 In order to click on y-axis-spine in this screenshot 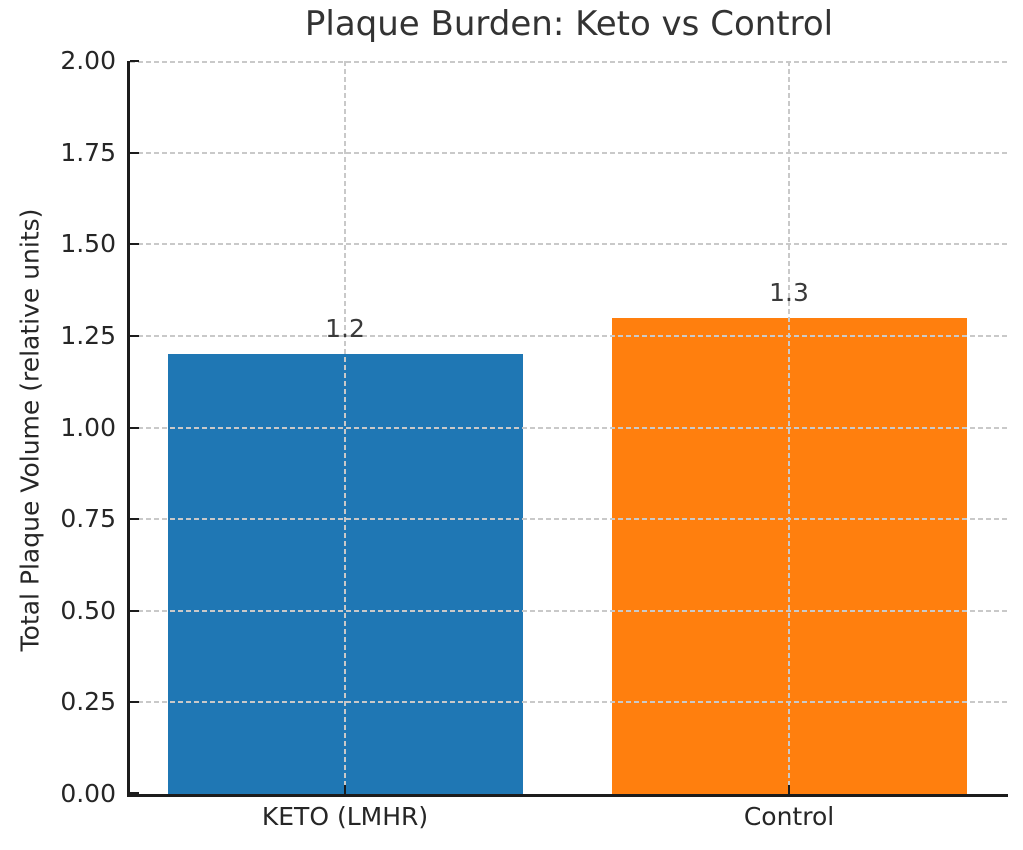, I will do `click(128, 429)`.